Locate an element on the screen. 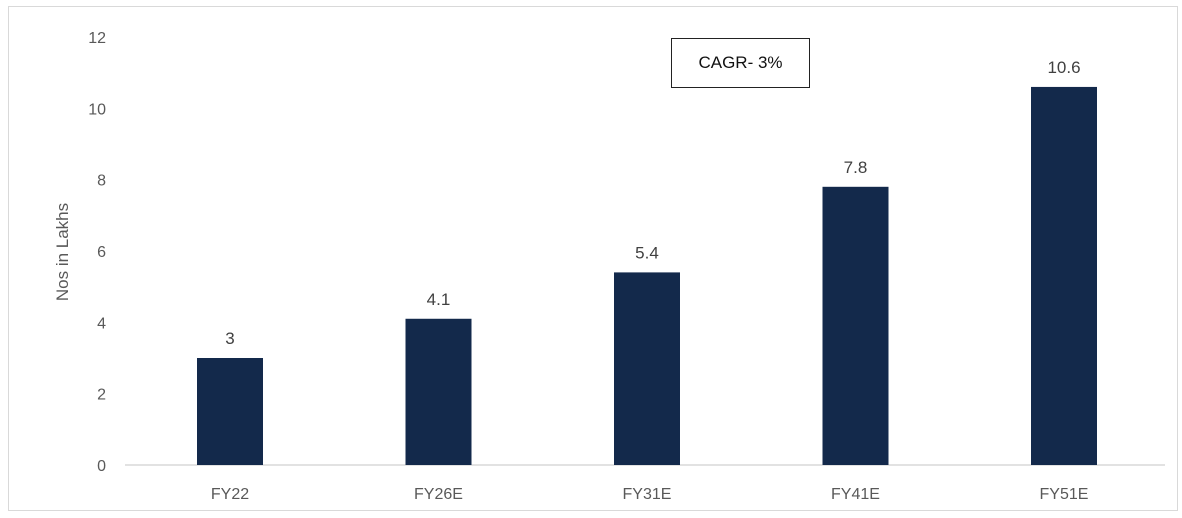  cagr-annotation: CAGR- 3% is located at coordinates (740, 63).